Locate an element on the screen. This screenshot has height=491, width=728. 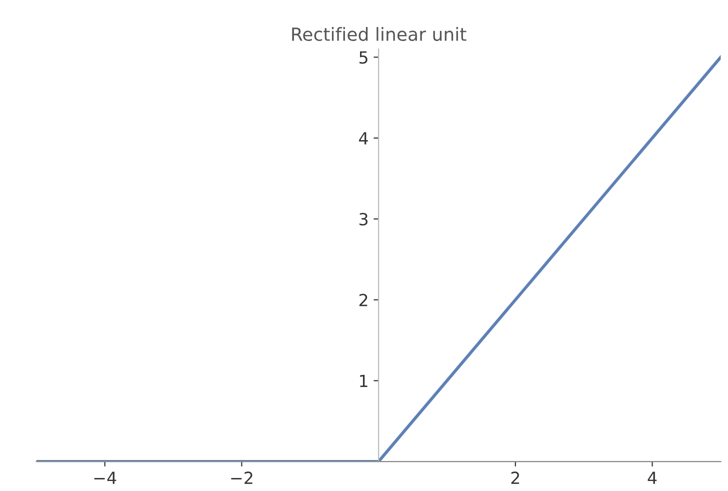
chart-title: Rectified linear unit is located at coordinates (379, 34).